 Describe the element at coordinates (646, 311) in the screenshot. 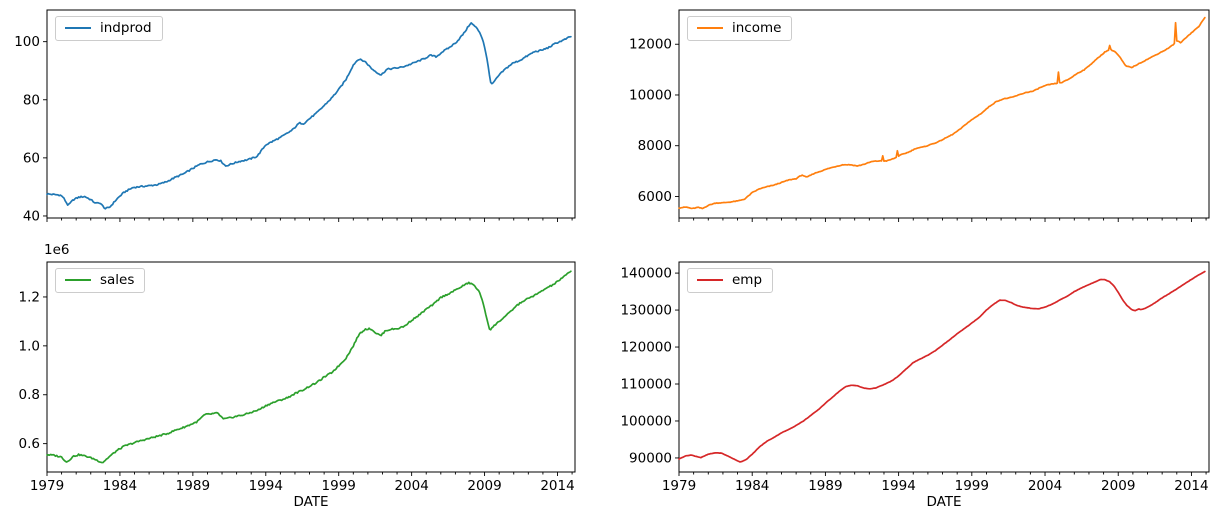

I see `svg-text: 130000` at that location.